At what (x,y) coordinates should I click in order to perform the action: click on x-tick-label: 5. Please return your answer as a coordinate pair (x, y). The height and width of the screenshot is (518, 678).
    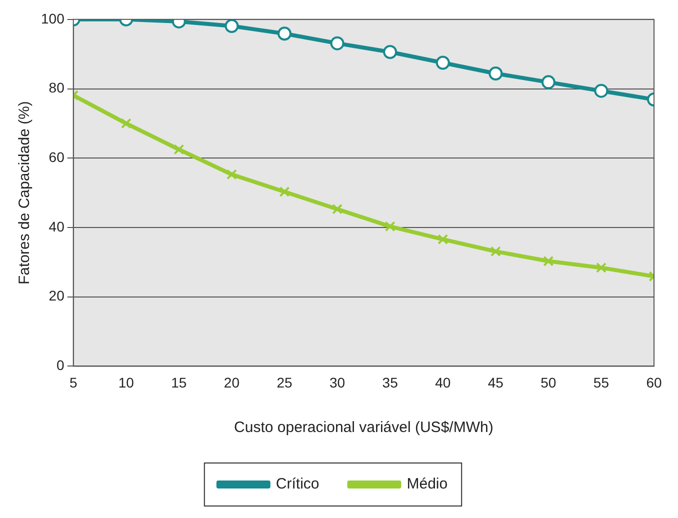
    Looking at the image, I should click on (73, 382).